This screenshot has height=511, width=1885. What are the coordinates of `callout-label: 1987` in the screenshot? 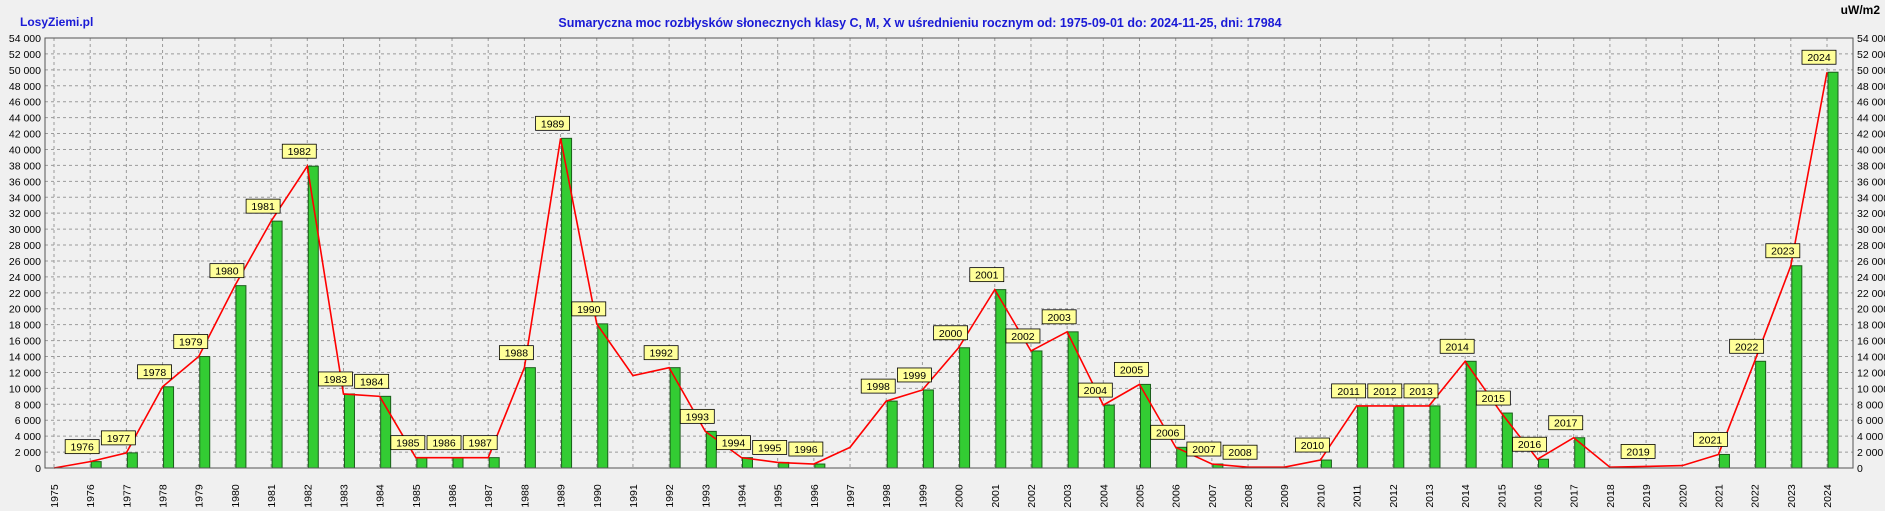 It's located at (481, 444).